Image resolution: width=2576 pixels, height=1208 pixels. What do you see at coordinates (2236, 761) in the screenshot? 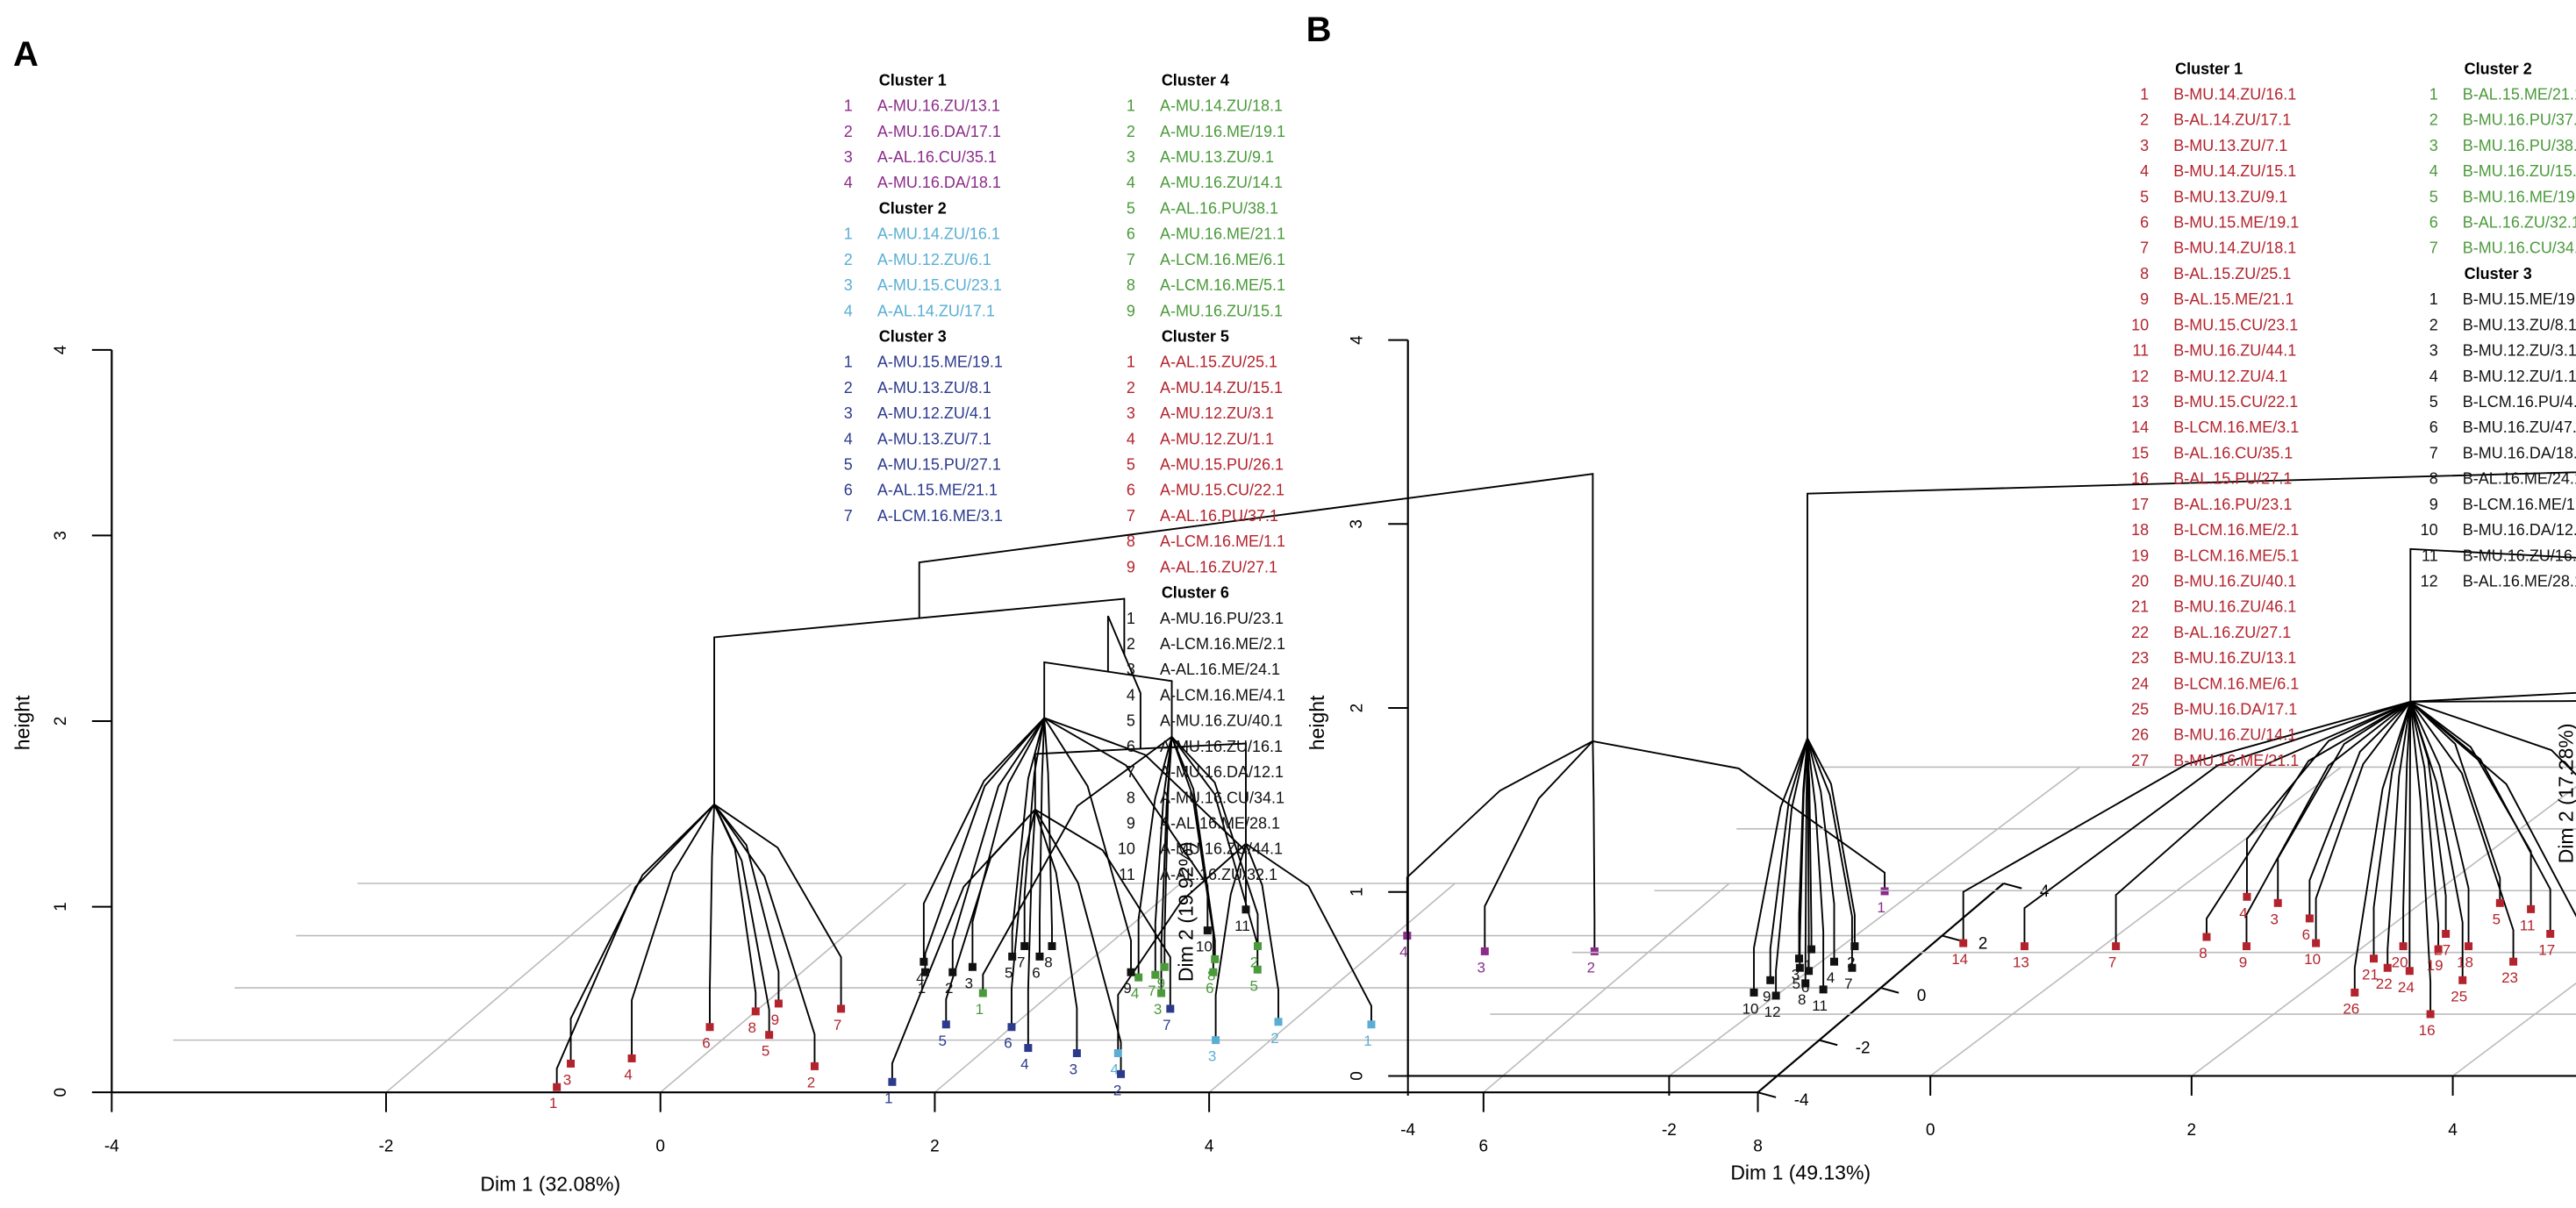
I see `legend-name: B-MU.16.ME/21.1` at bounding box center [2236, 761].